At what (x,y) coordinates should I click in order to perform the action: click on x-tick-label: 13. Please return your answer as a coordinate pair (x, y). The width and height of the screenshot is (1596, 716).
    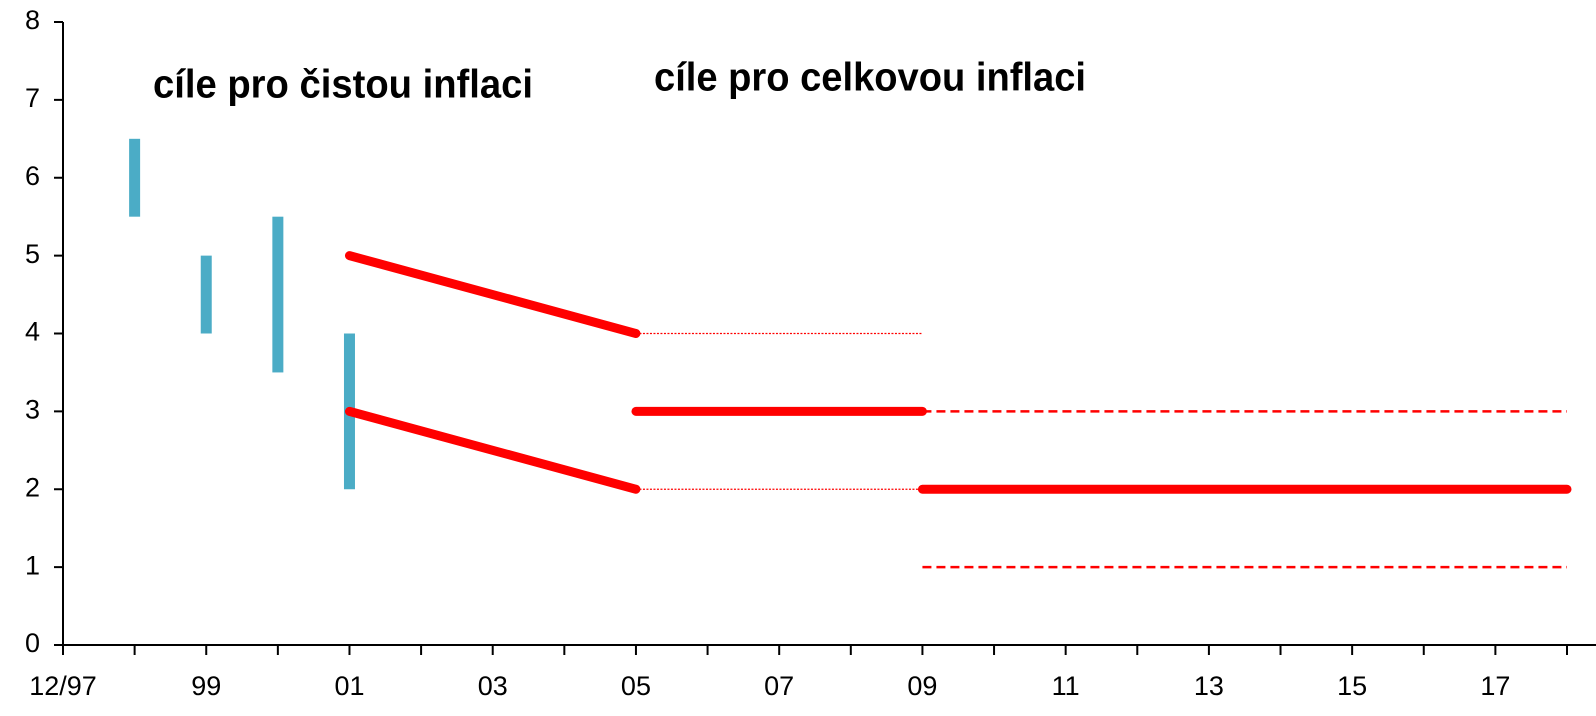
    Looking at the image, I should click on (1209, 686).